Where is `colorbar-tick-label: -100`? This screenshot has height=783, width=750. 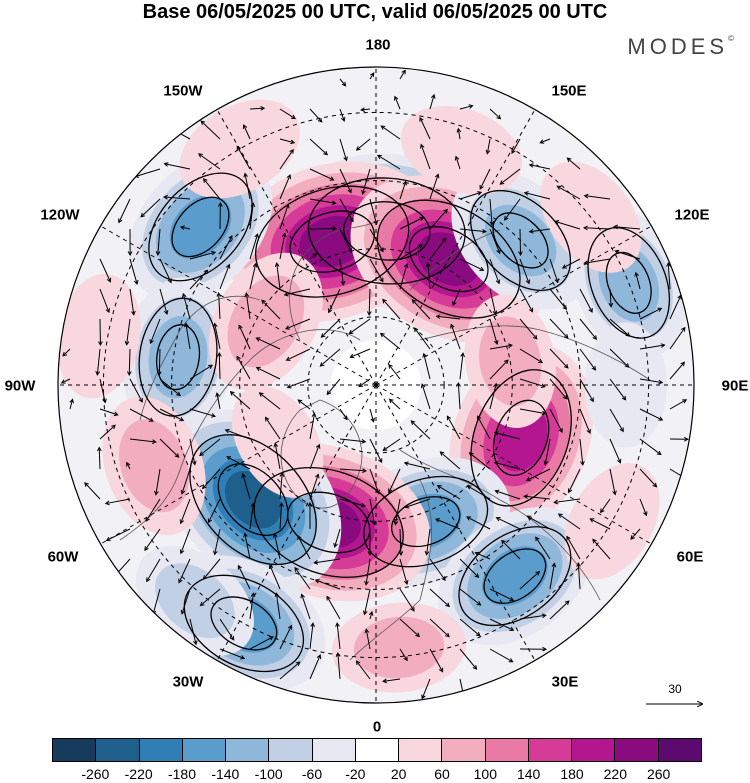 colorbar-tick-label: -100 is located at coordinates (268, 774).